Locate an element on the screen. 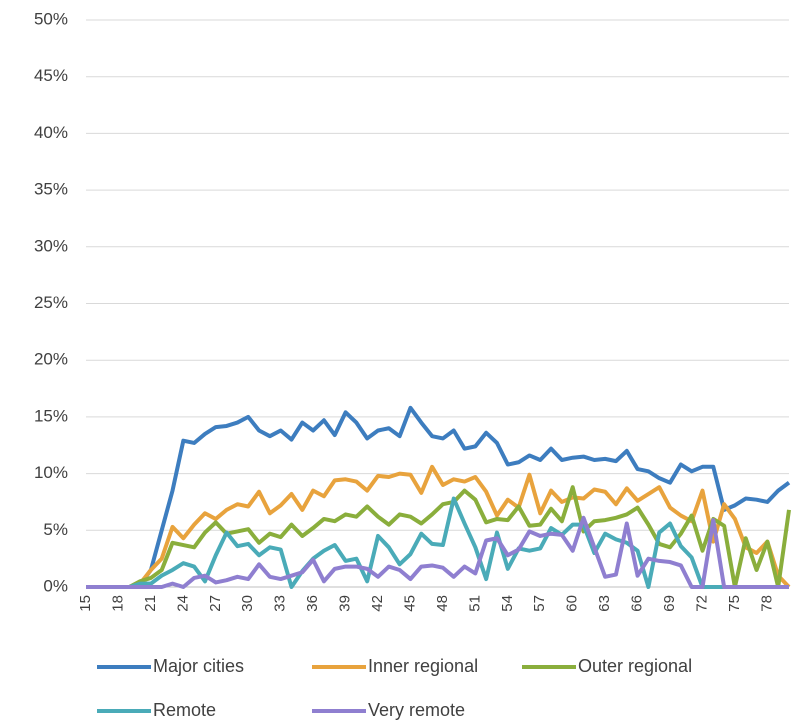 The width and height of the screenshot is (792, 723). x-tick-label: 54 is located at coordinates (507, 603).